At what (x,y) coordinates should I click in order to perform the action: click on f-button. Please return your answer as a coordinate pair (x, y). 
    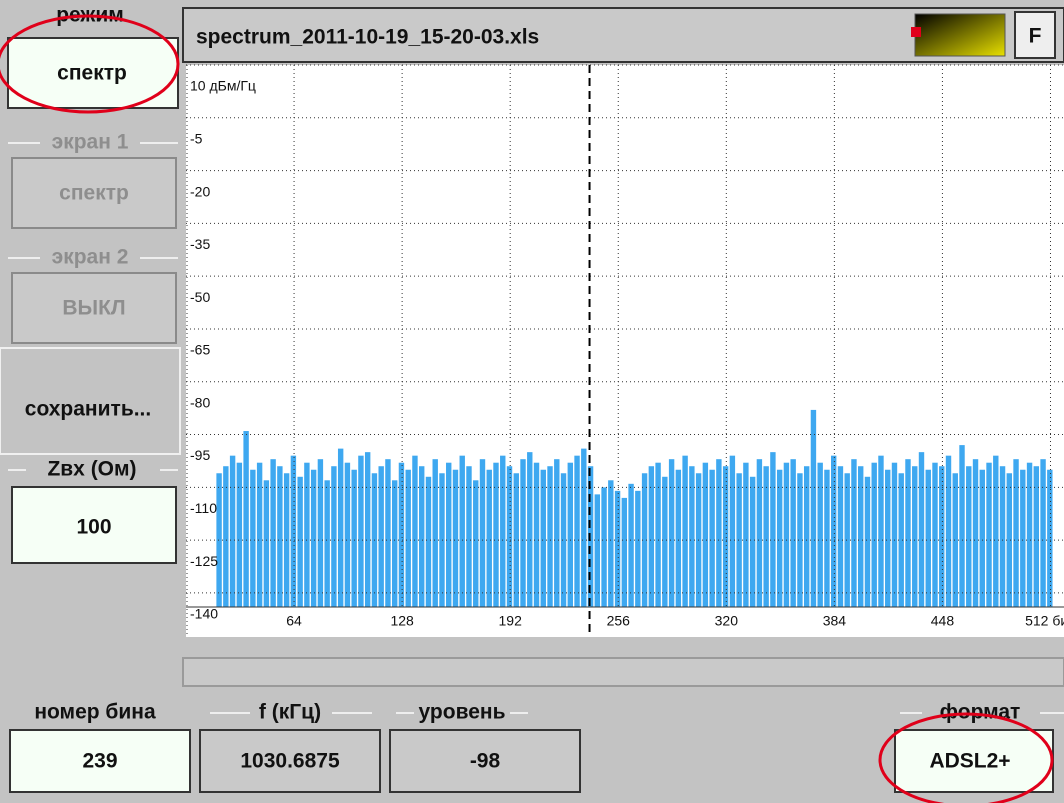
    Looking at the image, I should click on (1035, 35).